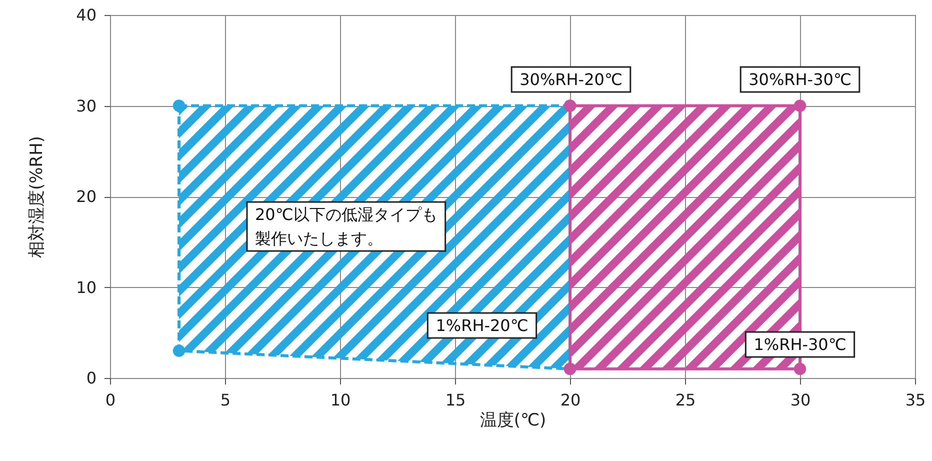 This screenshot has height=461, width=932. What do you see at coordinates (86, 196) in the screenshot?
I see `y-tick-label: 20` at bounding box center [86, 196].